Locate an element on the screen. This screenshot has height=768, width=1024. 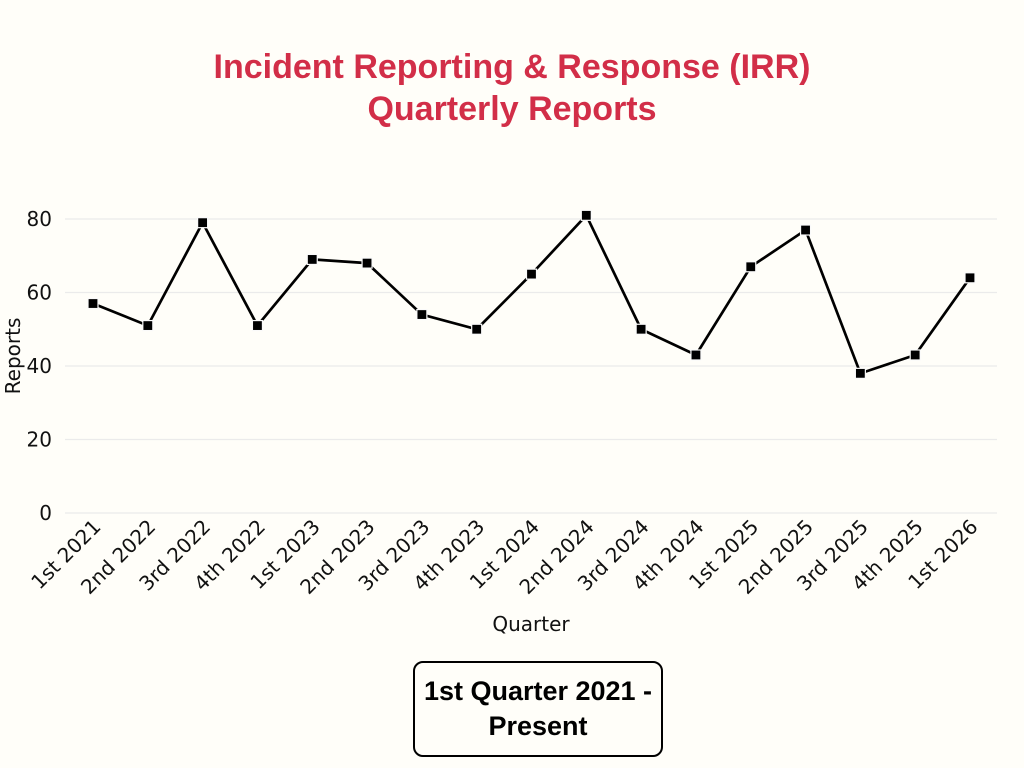
y-tick-label: 80 is located at coordinates (39, 219).